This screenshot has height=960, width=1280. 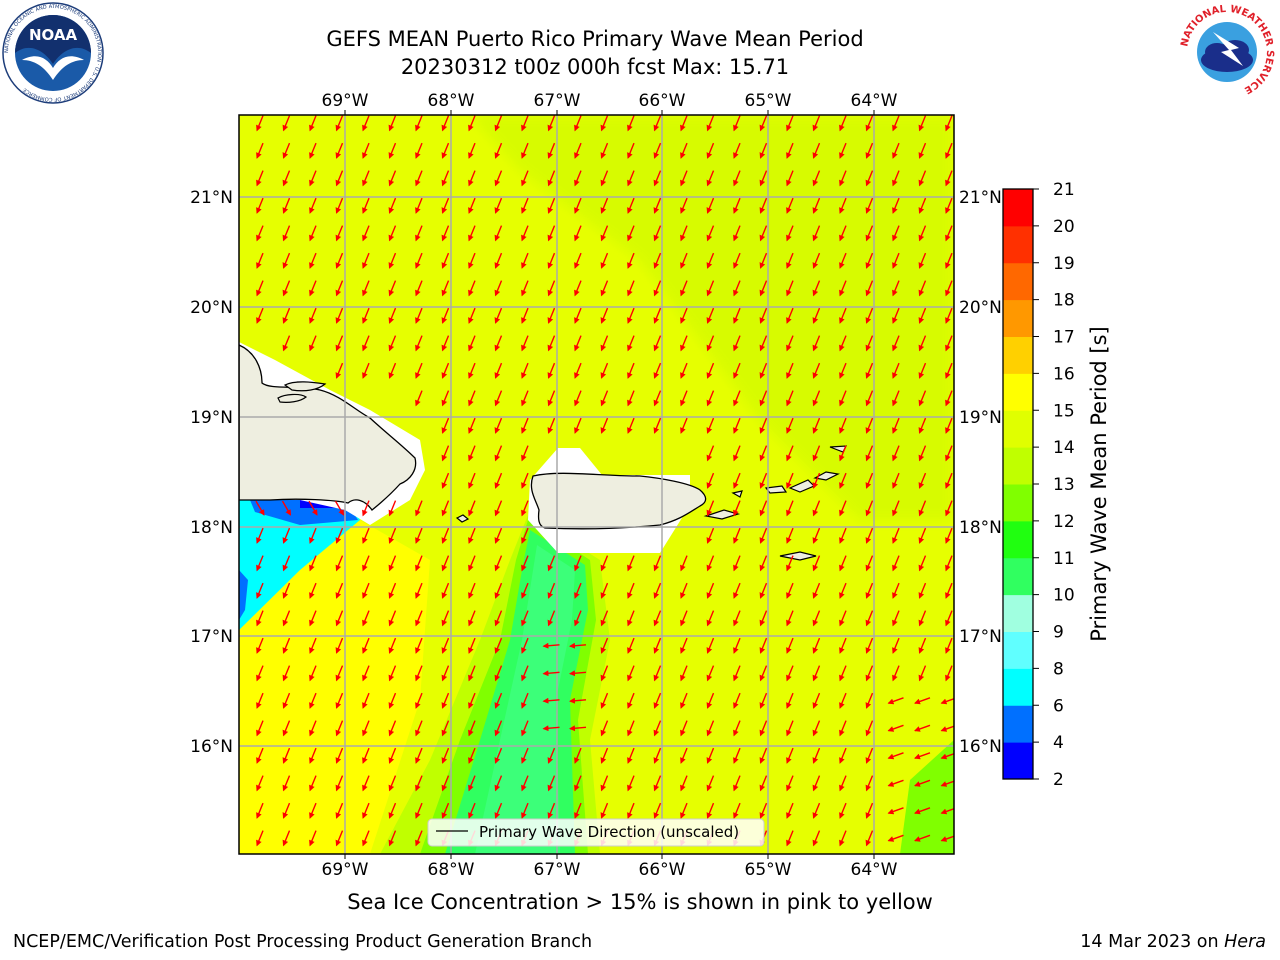 I want to click on lon-label-66w-bottom: 66°W, so click(x=662, y=870).